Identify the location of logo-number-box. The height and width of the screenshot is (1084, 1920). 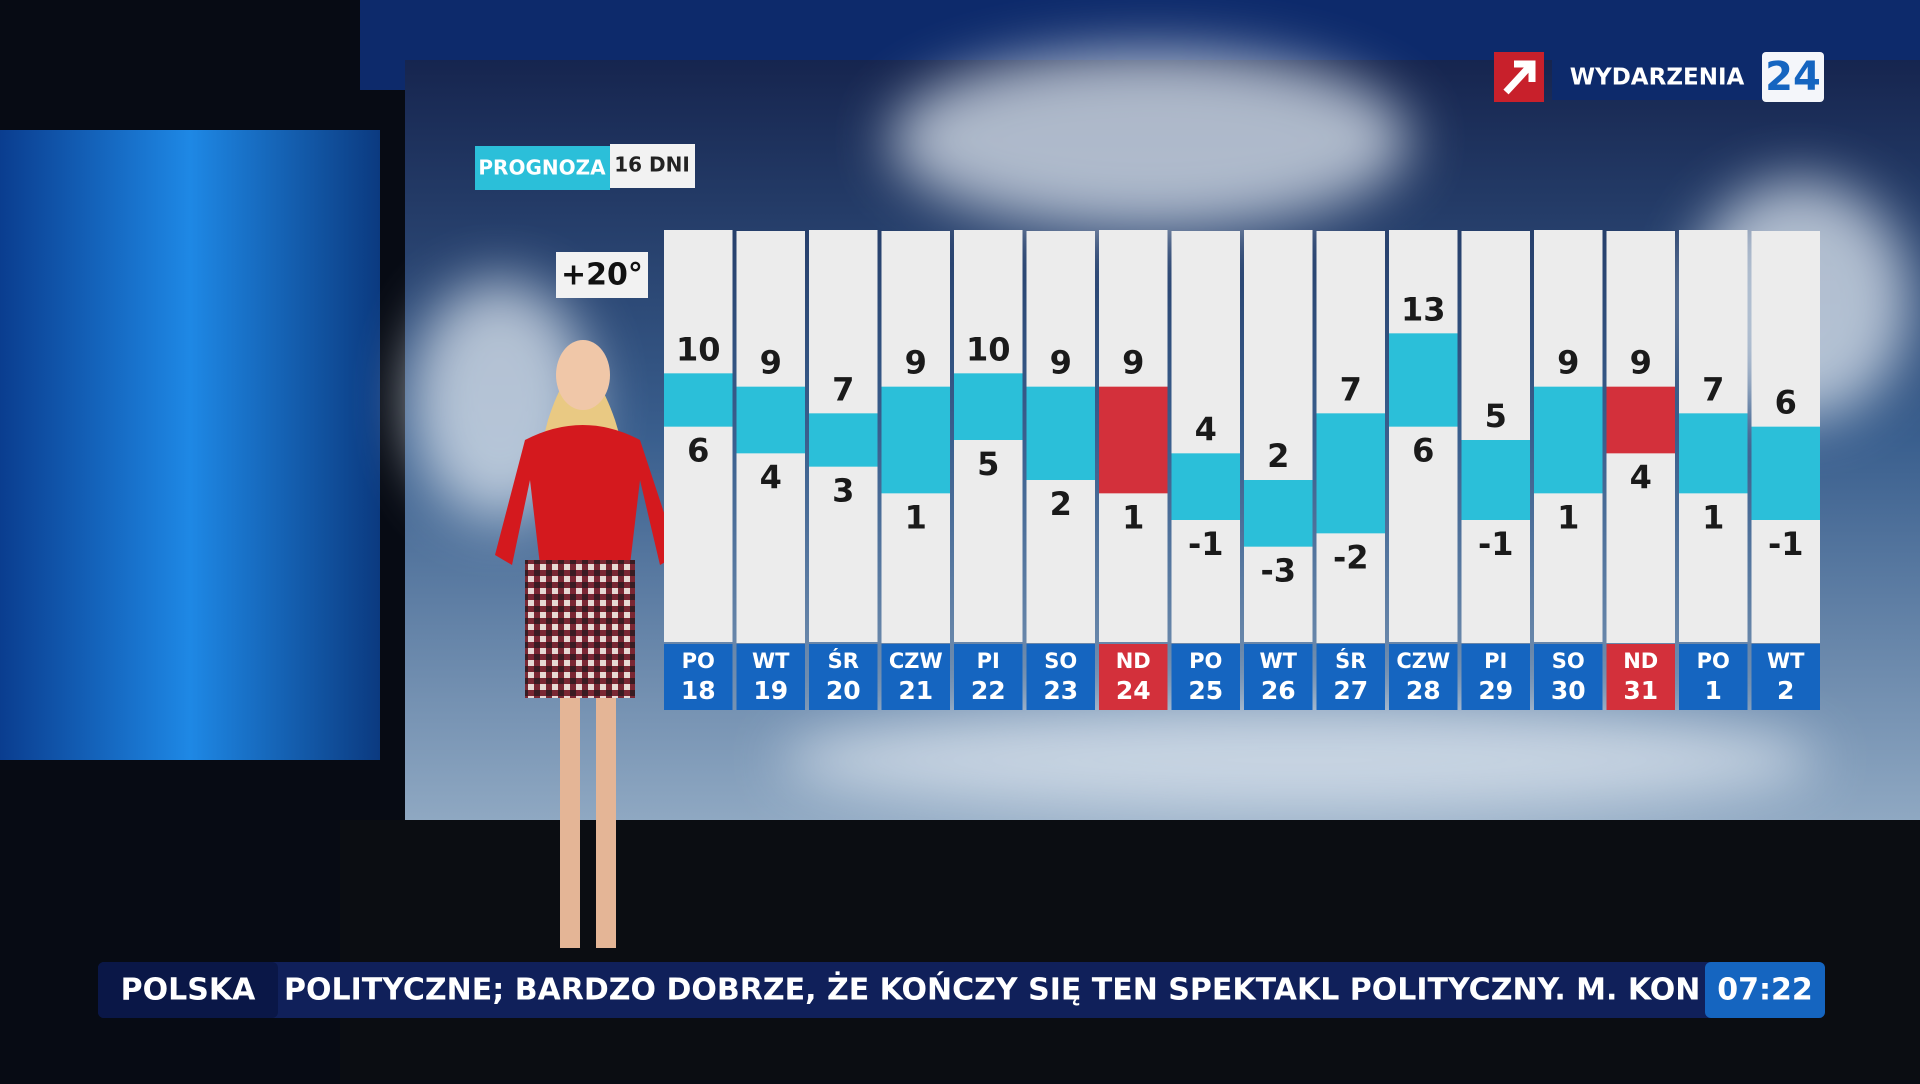
(1793, 77).